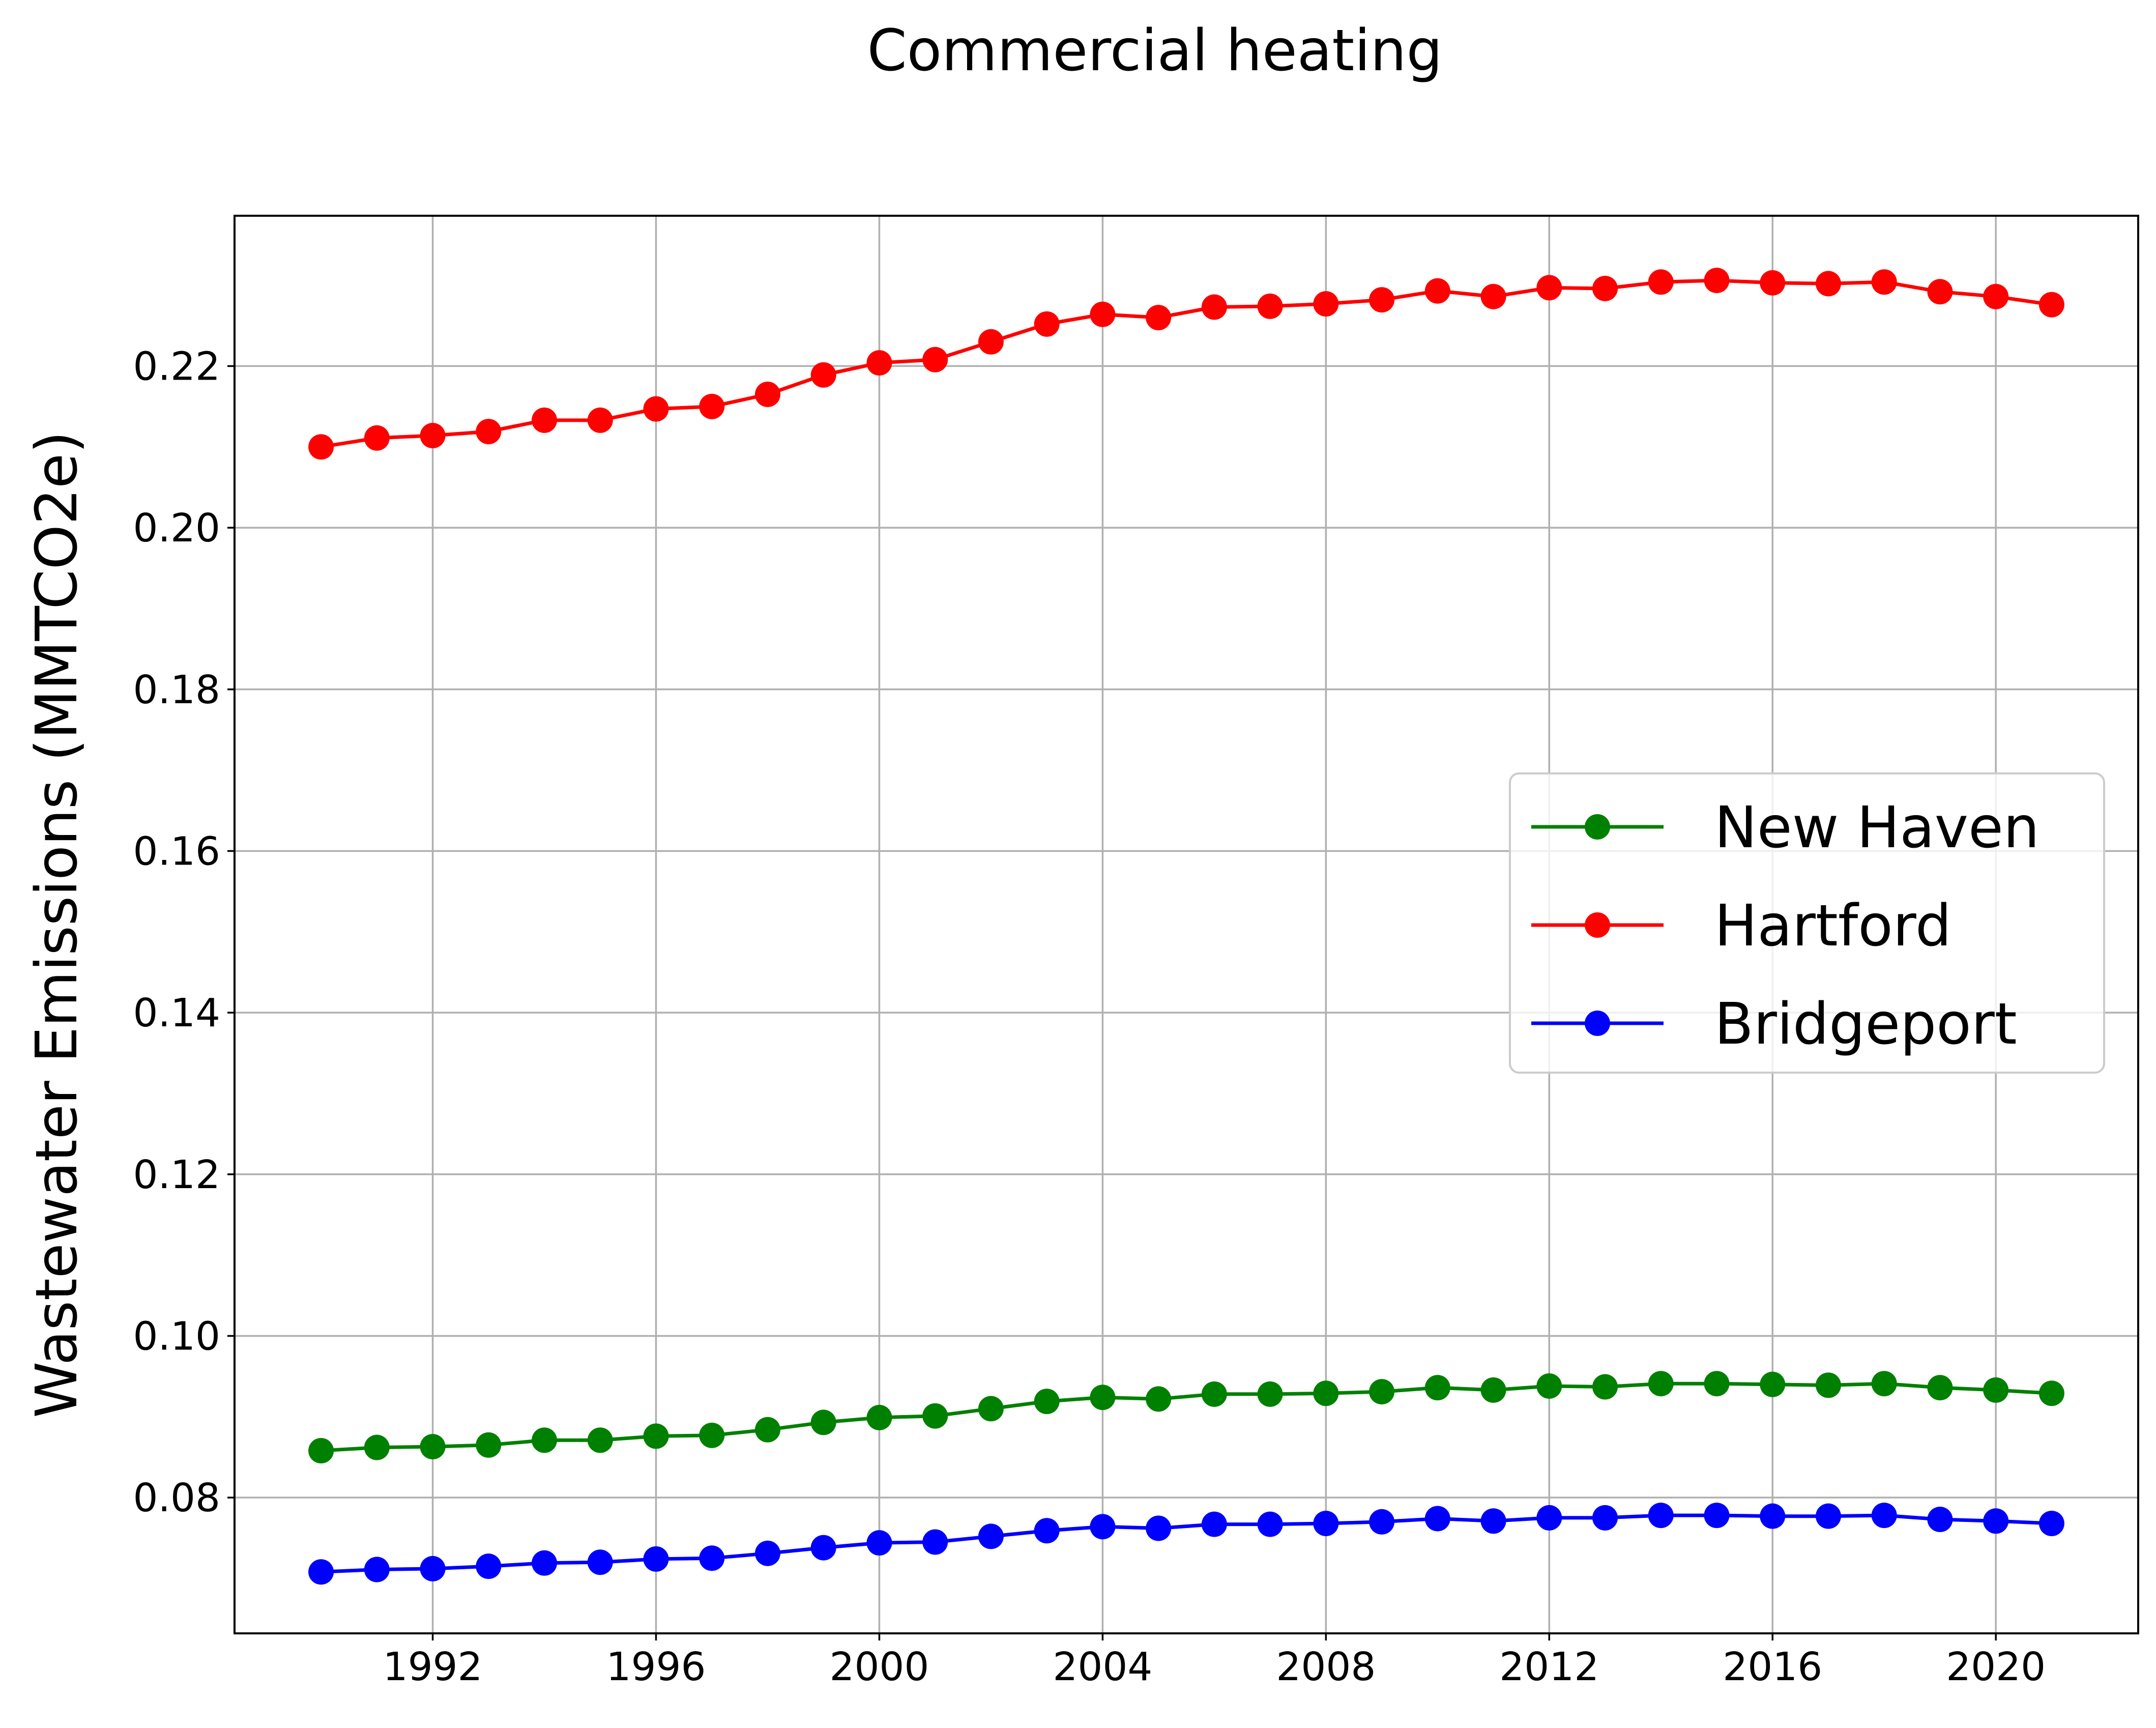 The image size is (2156, 1728). What do you see at coordinates (1103, 1667) in the screenshot?
I see `x-tick-label: 2004` at bounding box center [1103, 1667].